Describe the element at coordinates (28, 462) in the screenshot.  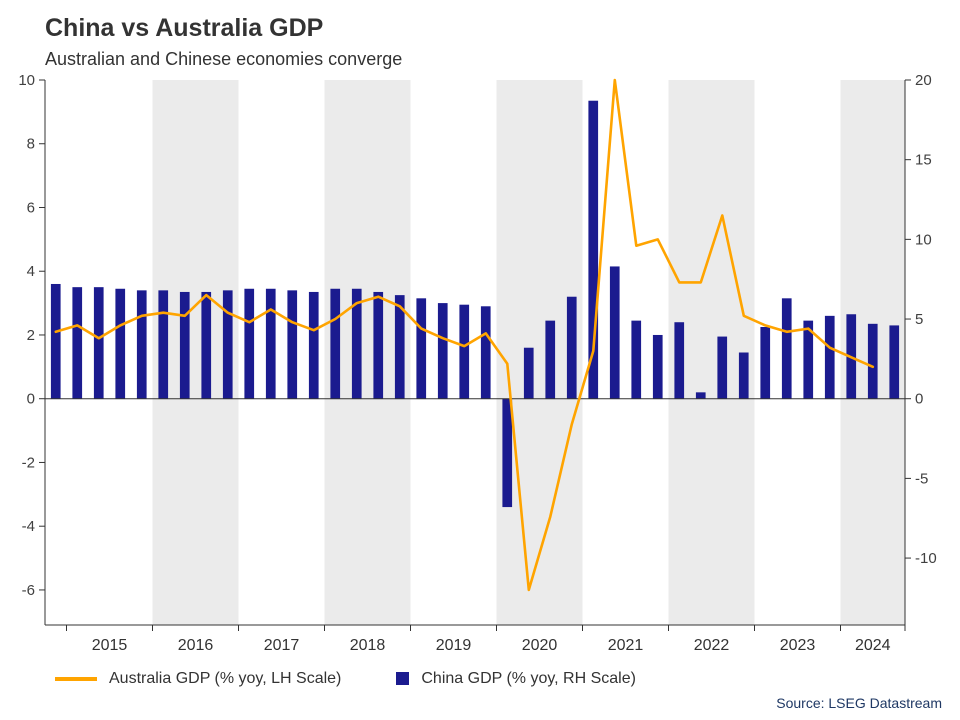
I see `svg-text: -2` at that location.